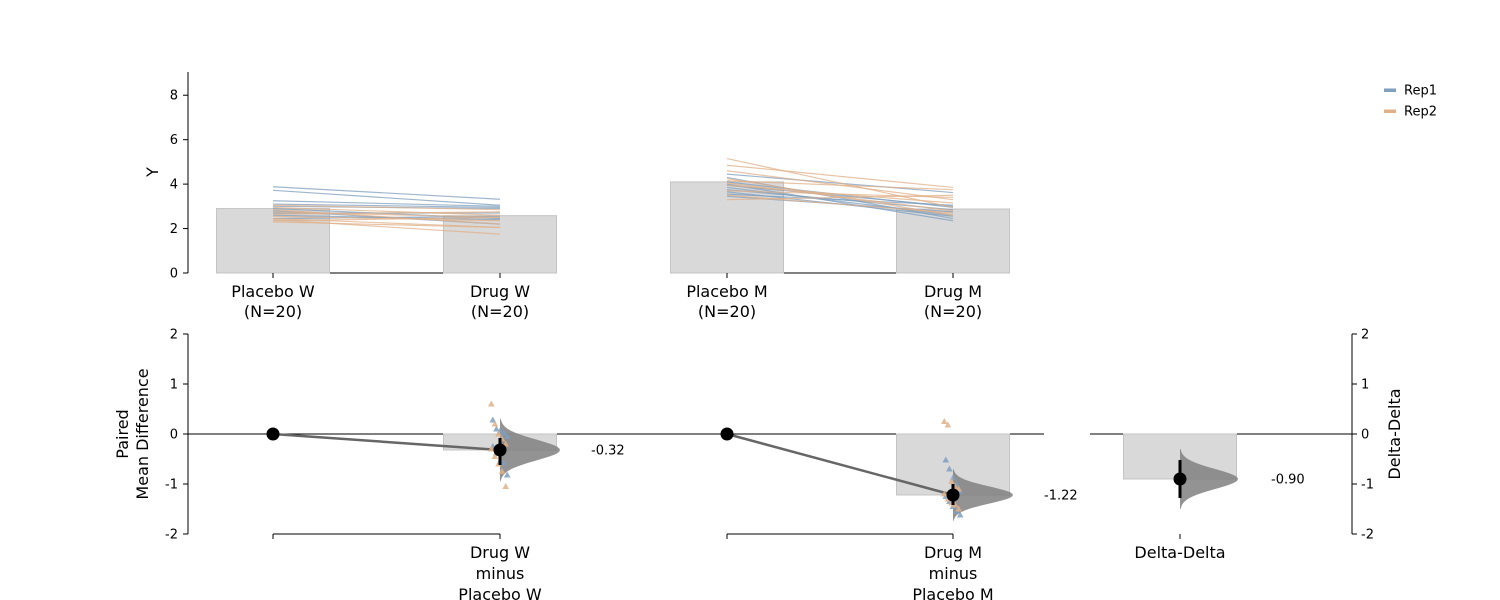 This screenshot has width=1500, height=600. I want to click on comparison-label: Placebo M, so click(952, 592).